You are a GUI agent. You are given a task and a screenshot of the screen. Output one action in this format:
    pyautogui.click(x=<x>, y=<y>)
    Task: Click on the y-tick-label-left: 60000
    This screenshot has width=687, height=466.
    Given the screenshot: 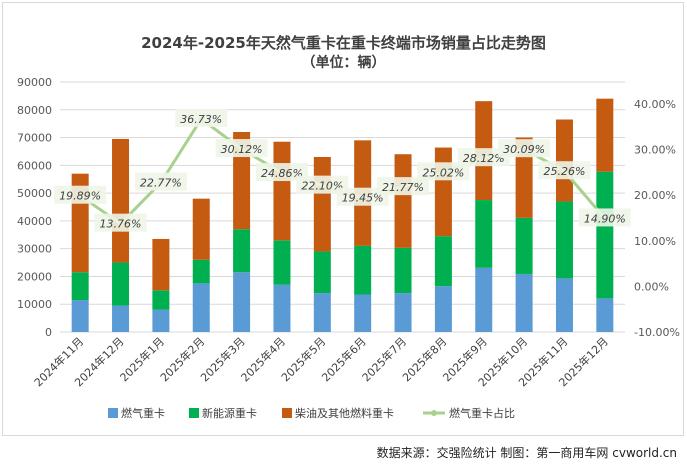 What is the action you would take?
    pyautogui.click(x=34, y=165)
    